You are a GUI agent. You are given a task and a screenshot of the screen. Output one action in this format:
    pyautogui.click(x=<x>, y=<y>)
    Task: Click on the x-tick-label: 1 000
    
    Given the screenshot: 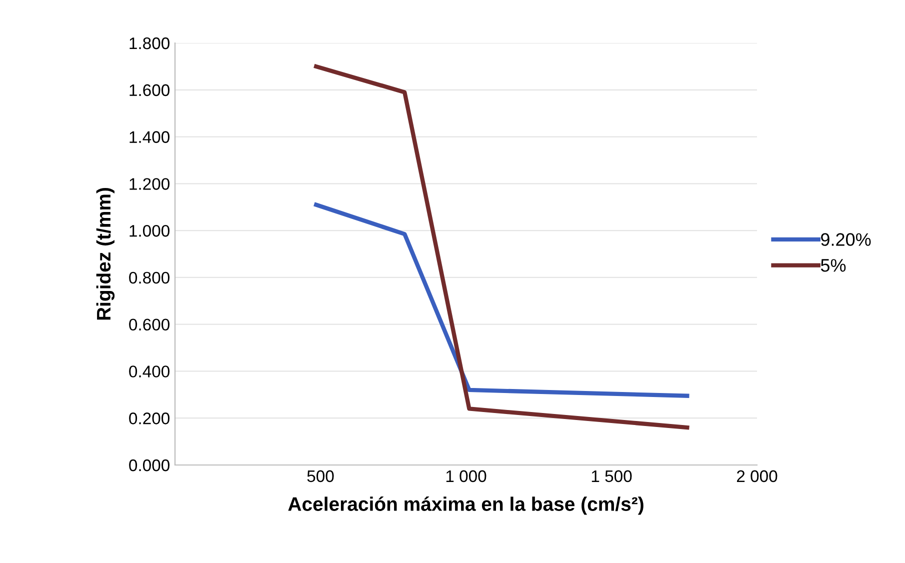 What is the action you would take?
    pyautogui.click(x=466, y=476)
    